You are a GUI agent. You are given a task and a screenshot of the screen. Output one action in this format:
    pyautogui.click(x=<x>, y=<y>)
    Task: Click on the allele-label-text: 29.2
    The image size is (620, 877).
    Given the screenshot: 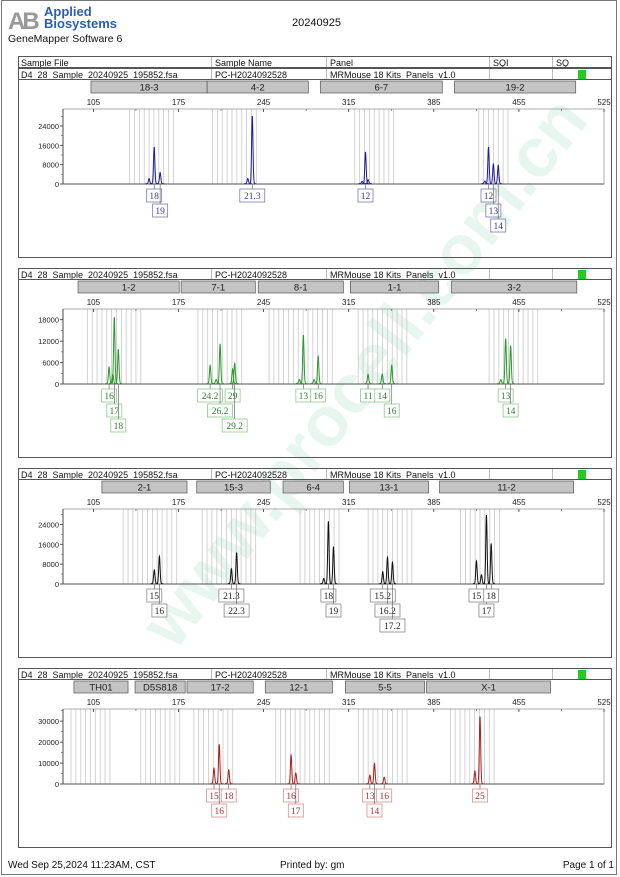 What is the action you would take?
    pyautogui.click(x=234, y=427)
    